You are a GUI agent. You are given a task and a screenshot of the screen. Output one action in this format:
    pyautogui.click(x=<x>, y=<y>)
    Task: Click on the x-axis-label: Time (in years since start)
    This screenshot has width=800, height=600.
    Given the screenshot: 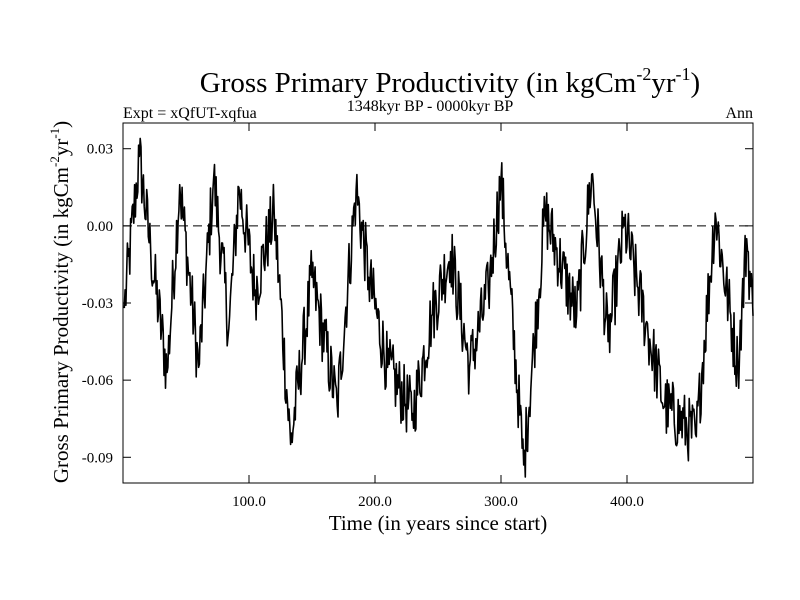 What is the action you would take?
    pyautogui.click(x=438, y=523)
    